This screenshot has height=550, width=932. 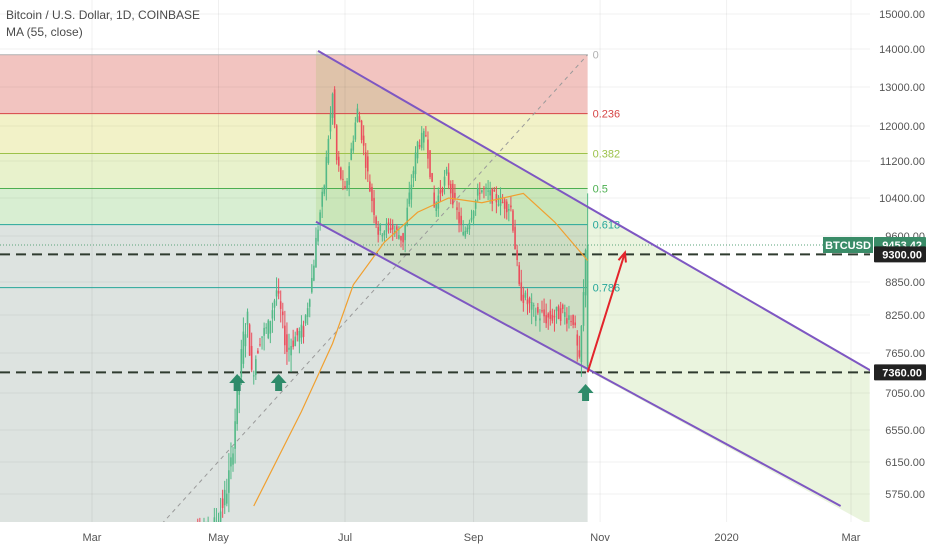 I want to click on price-tick-label: 13000.00, so click(x=902, y=88).